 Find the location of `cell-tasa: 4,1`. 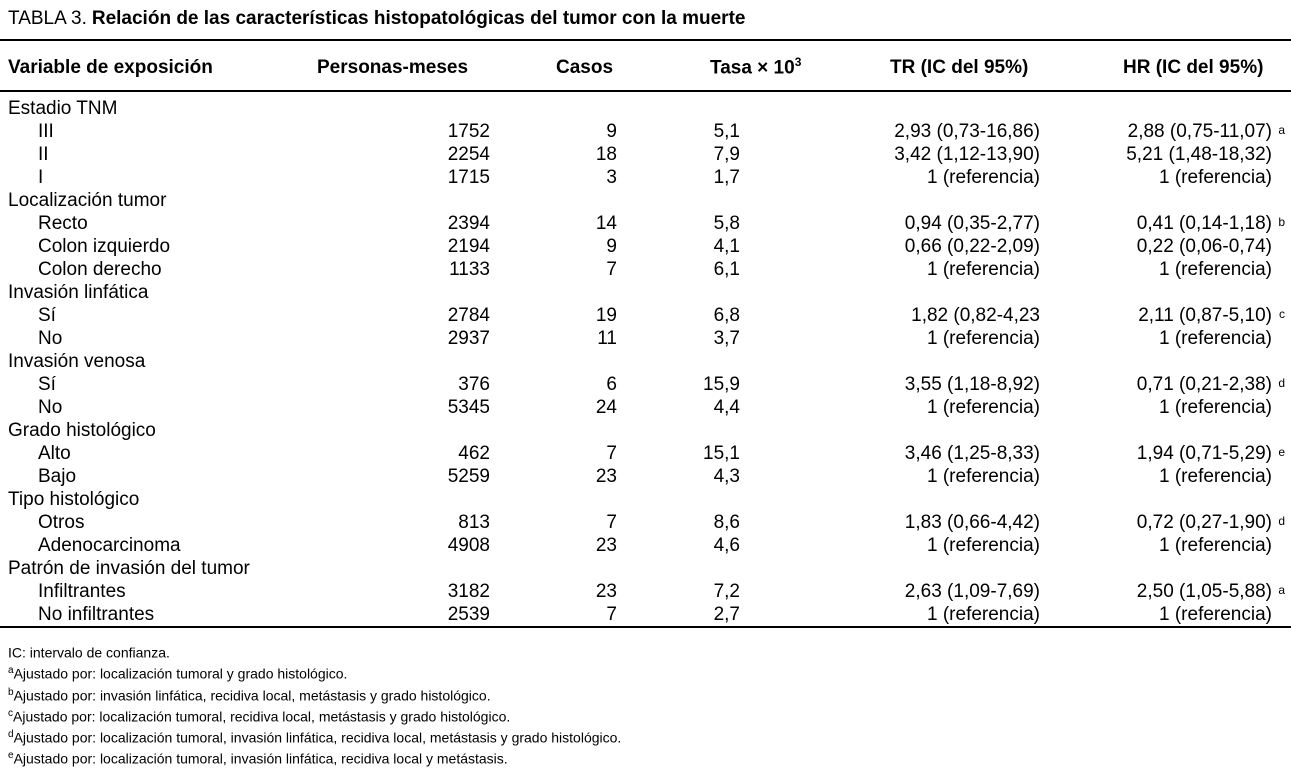

cell-tasa: 4,1 is located at coordinates (726, 247).